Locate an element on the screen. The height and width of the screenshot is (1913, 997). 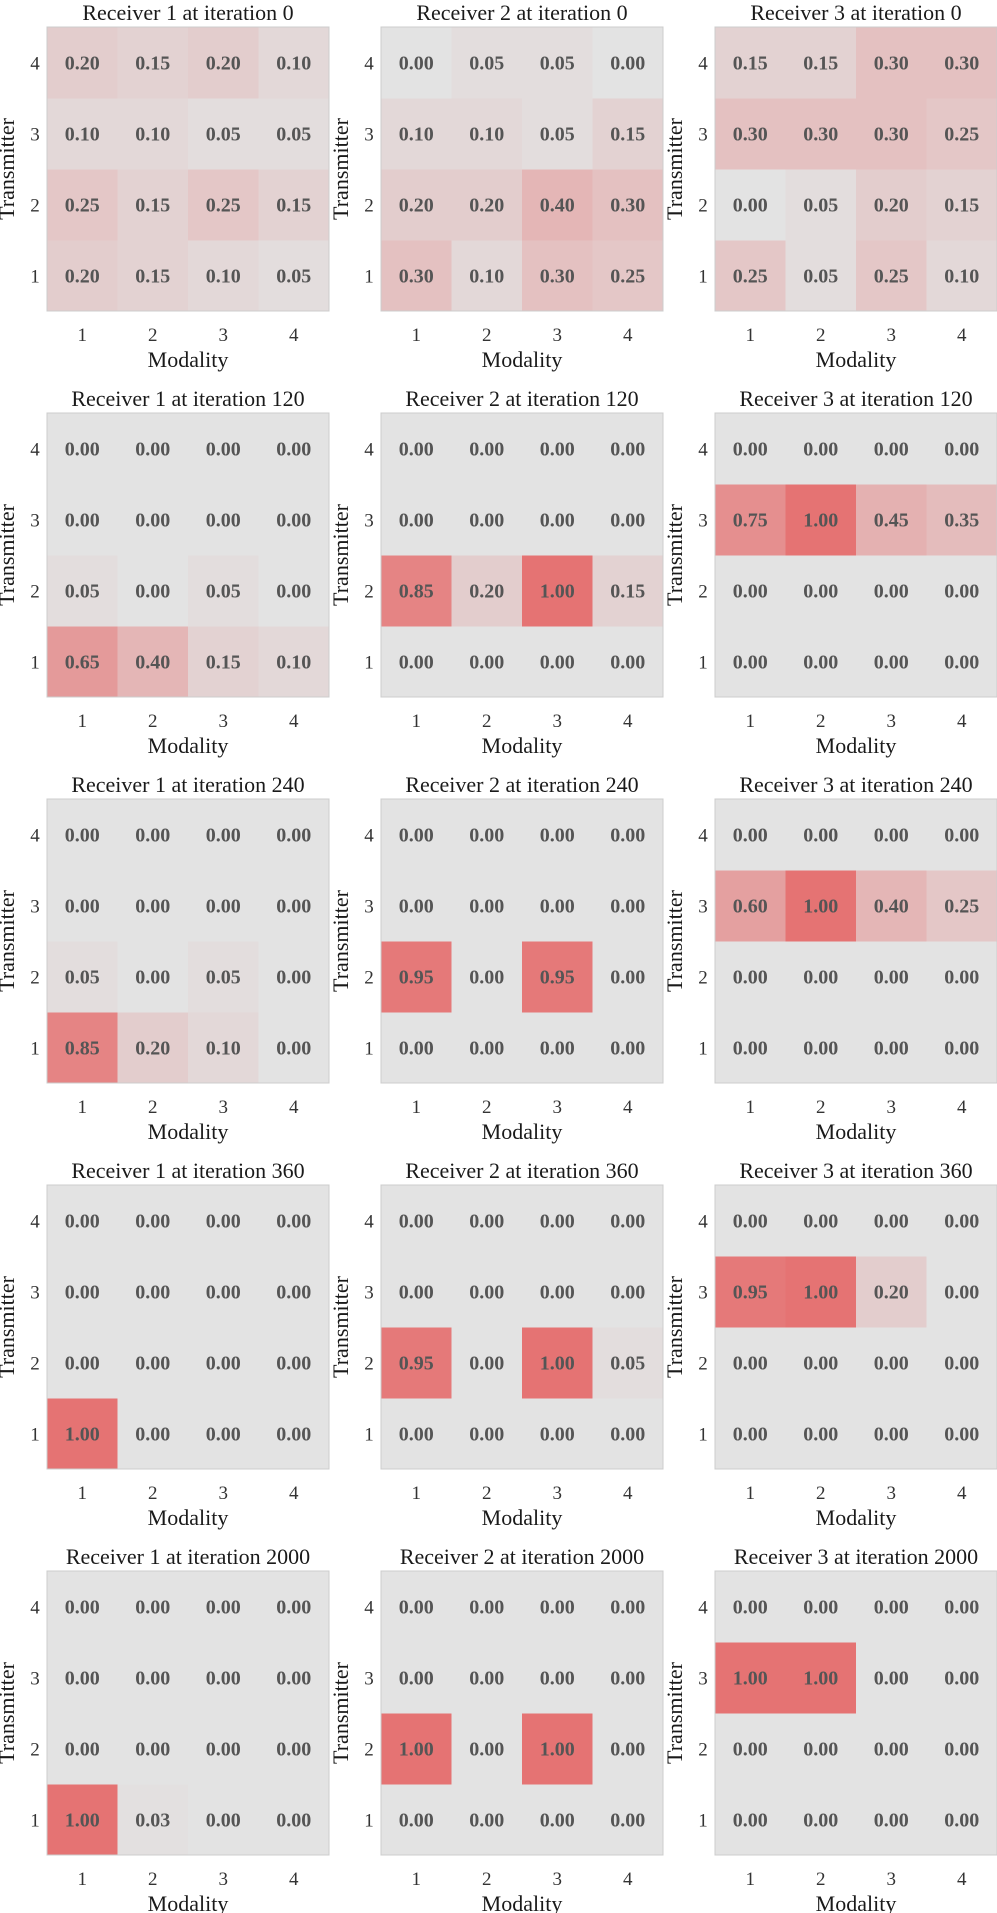
cell-value-label: 0.05 is located at coordinates (223, 135).